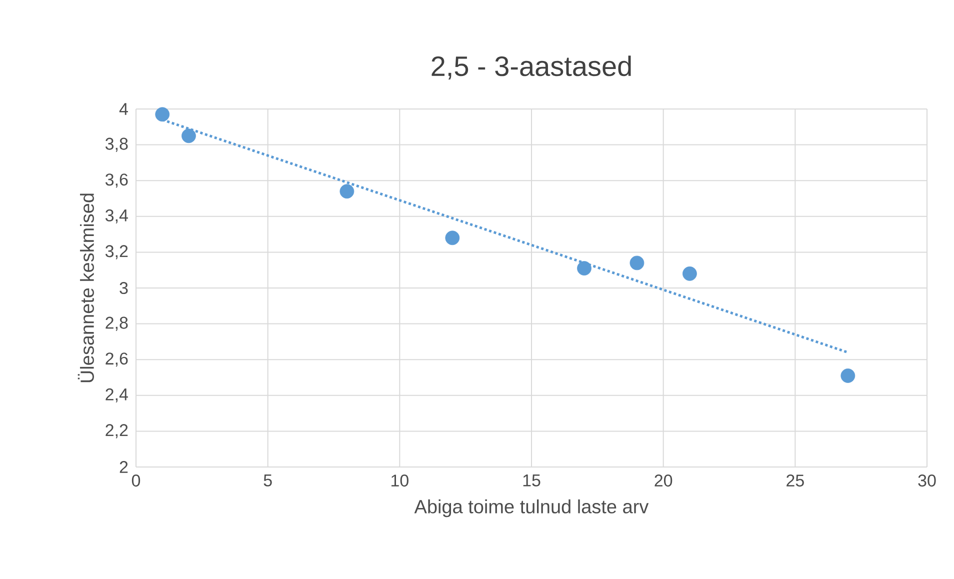  What do you see at coordinates (124, 288) in the screenshot?
I see `y-tick-label: 3` at bounding box center [124, 288].